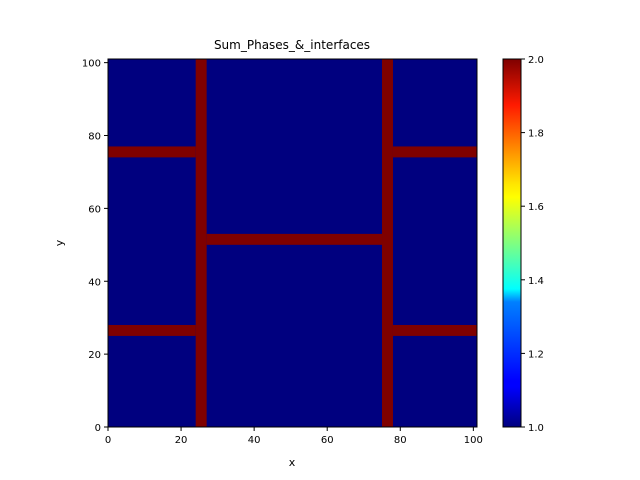 This screenshot has width=640, height=480. What do you see at coordinates (292, 462) in the screenshot?
I see `x-axis-label: x` at bounding box center [292, 462].